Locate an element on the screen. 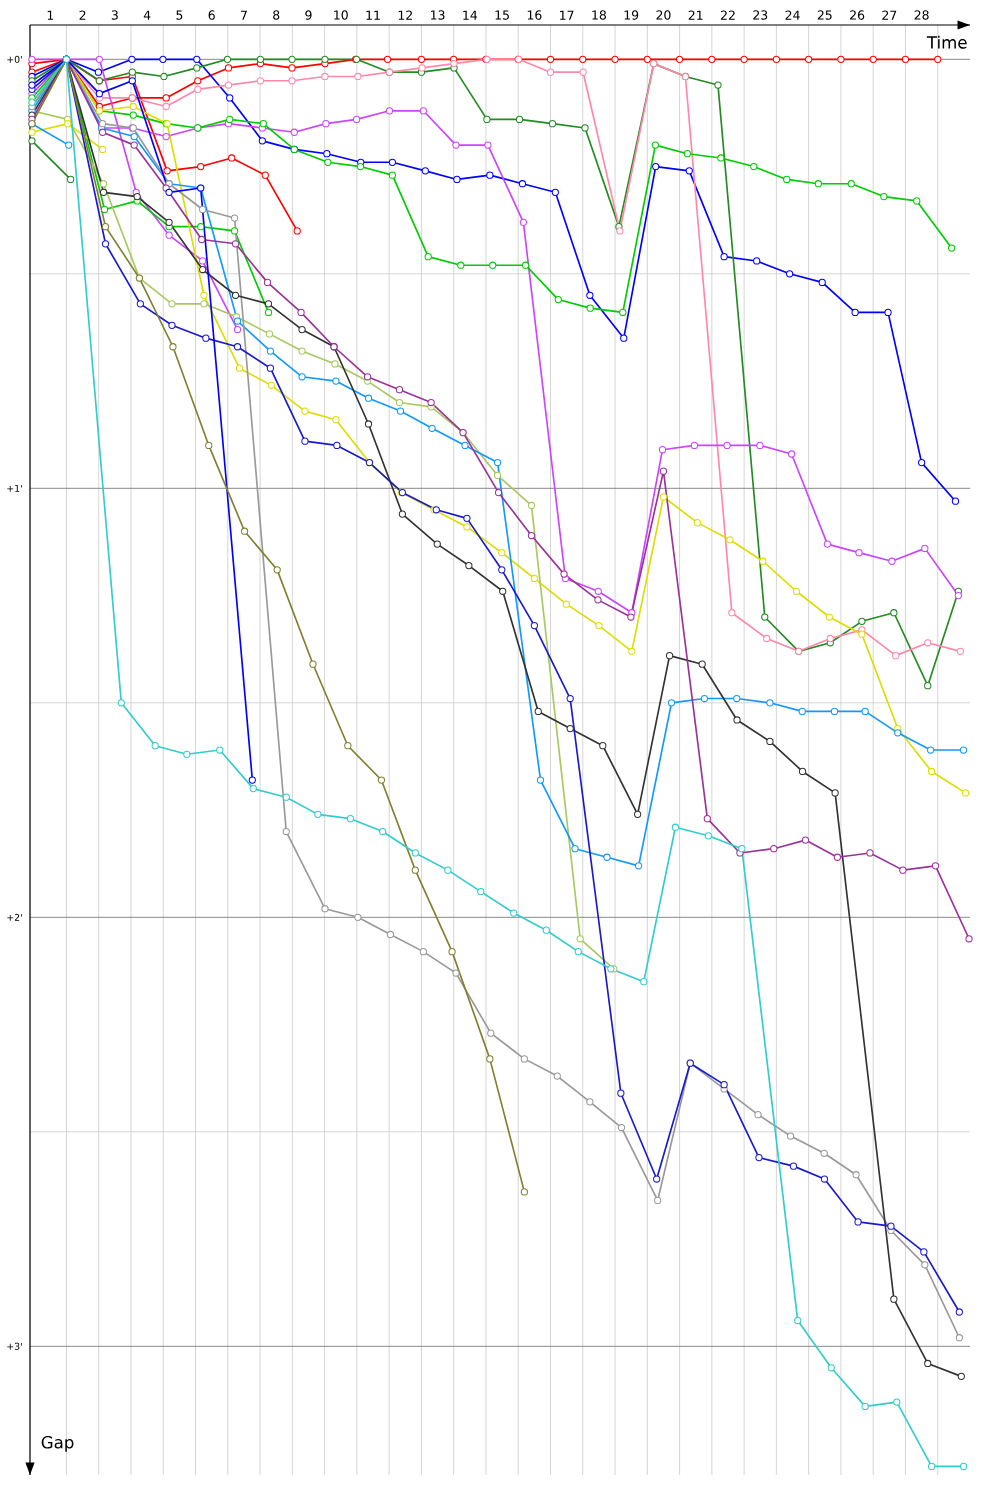 The image size is (1000, 1500). x-tick-label: 6 is located at coordinates (211, 15).